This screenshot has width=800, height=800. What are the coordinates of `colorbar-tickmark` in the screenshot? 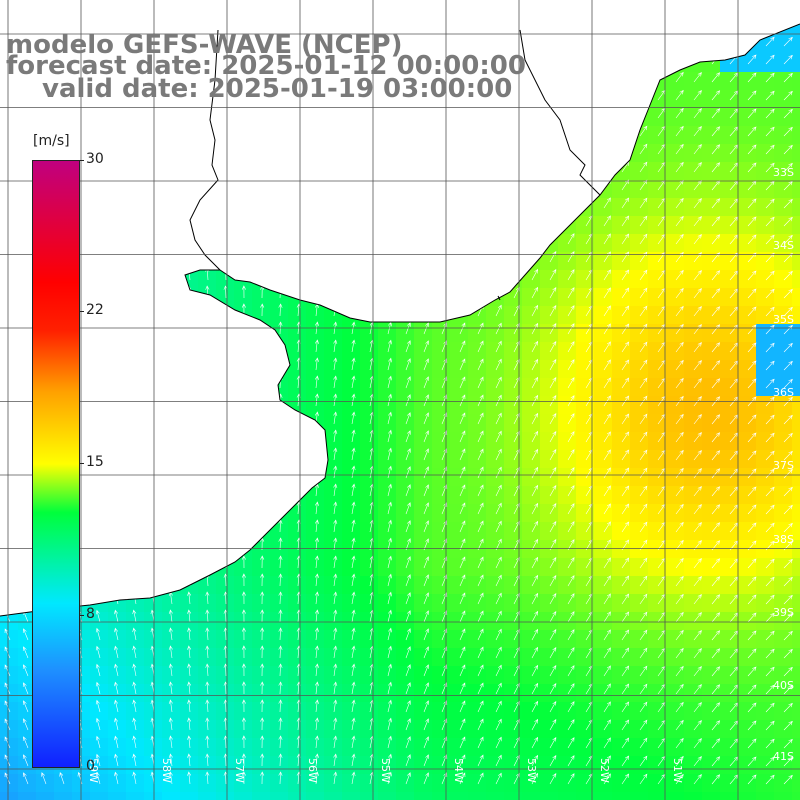 It's located at (81, 463).